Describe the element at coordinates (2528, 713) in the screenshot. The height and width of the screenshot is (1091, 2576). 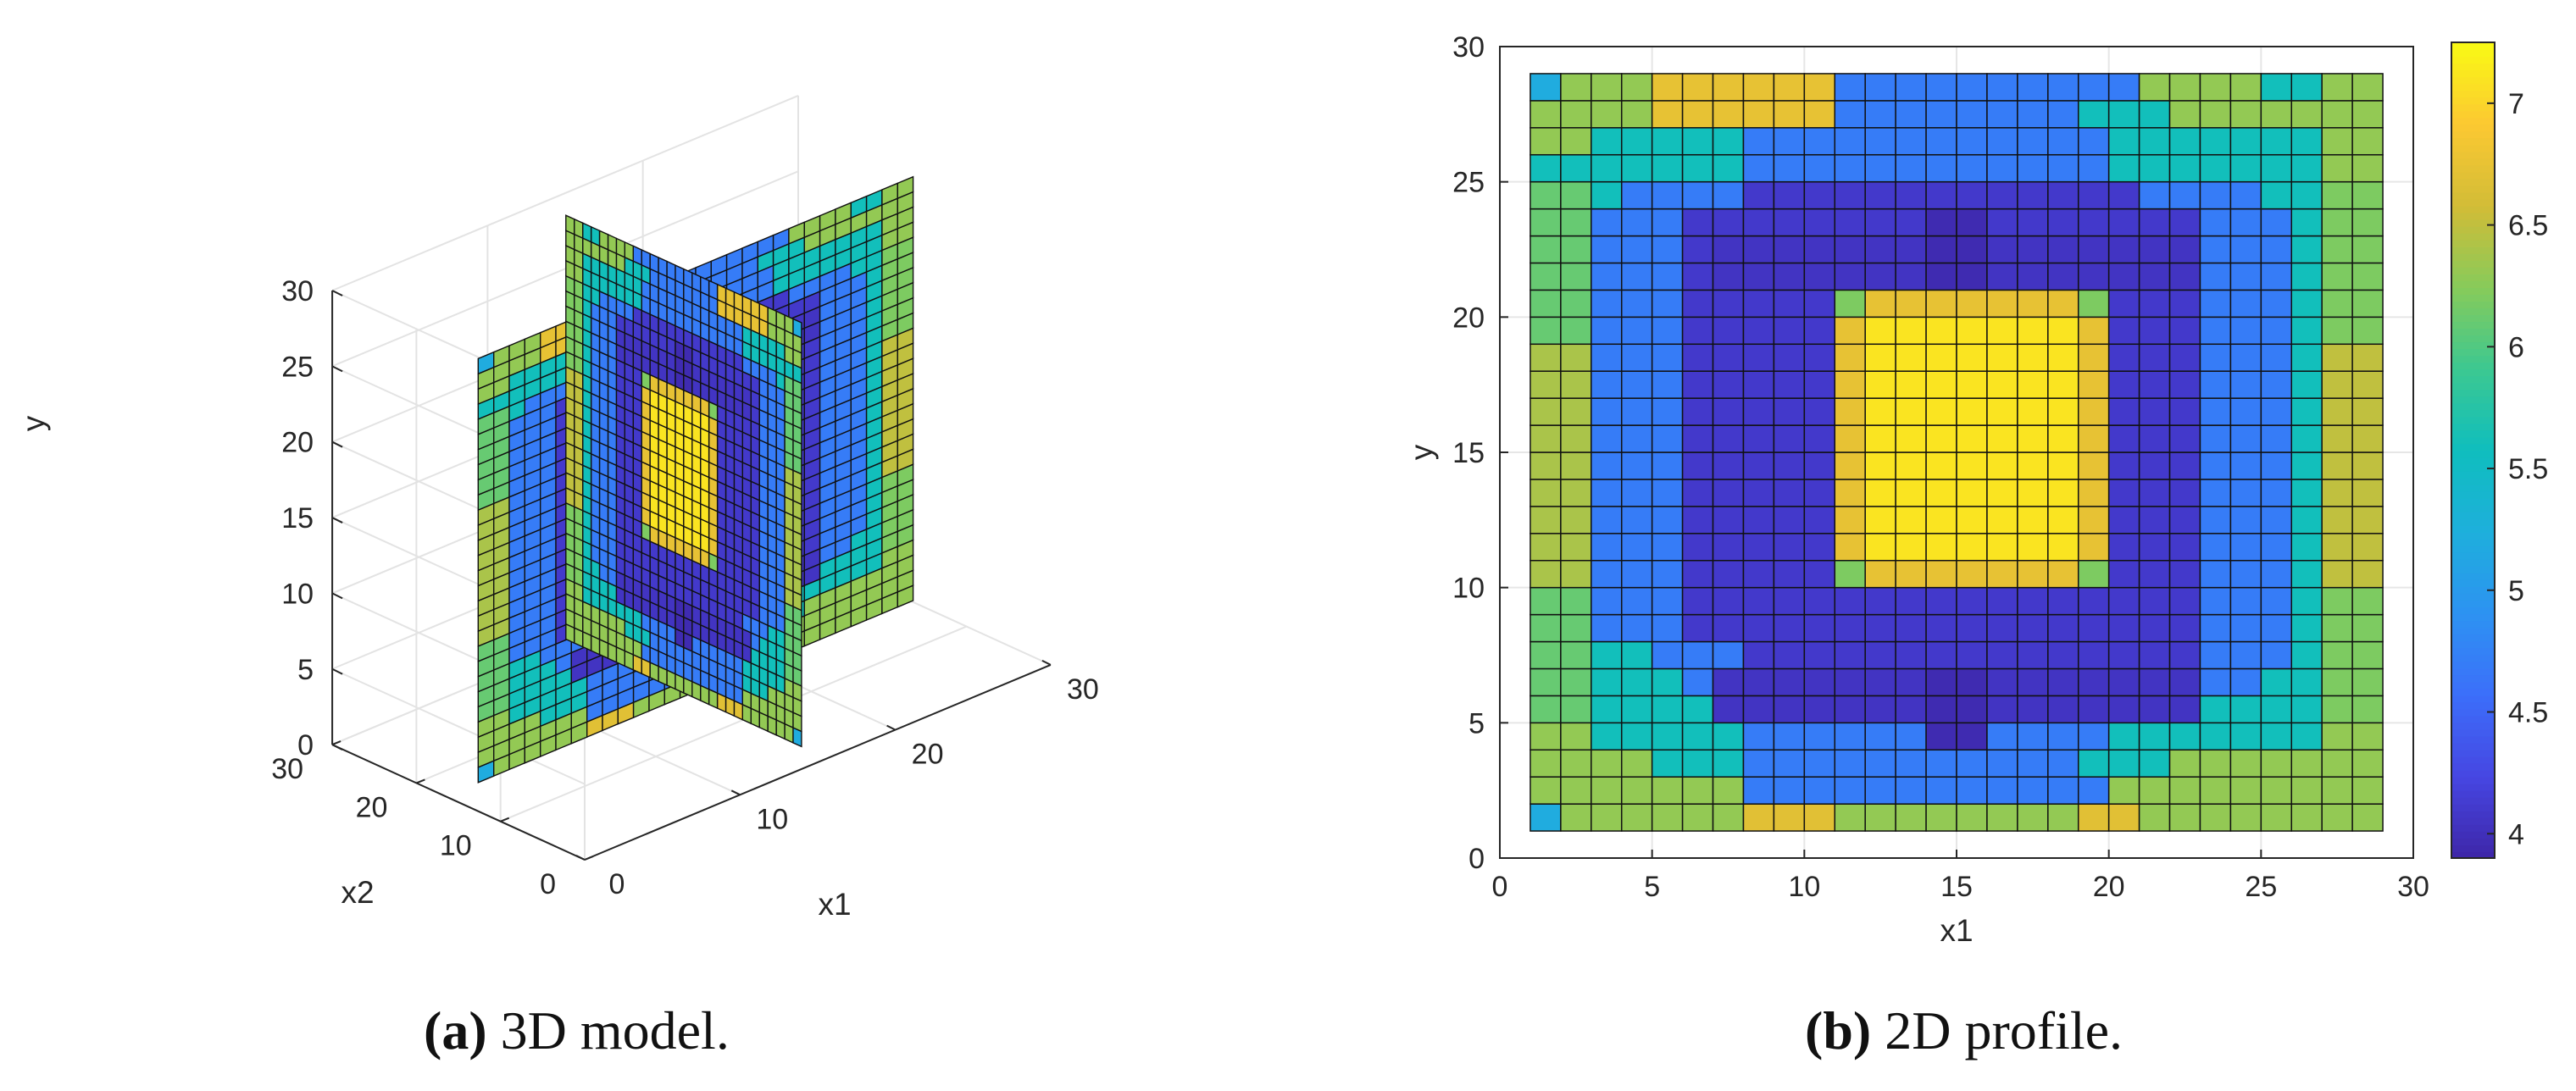
I see `colorbar-tick-label: 4.5` at that location.